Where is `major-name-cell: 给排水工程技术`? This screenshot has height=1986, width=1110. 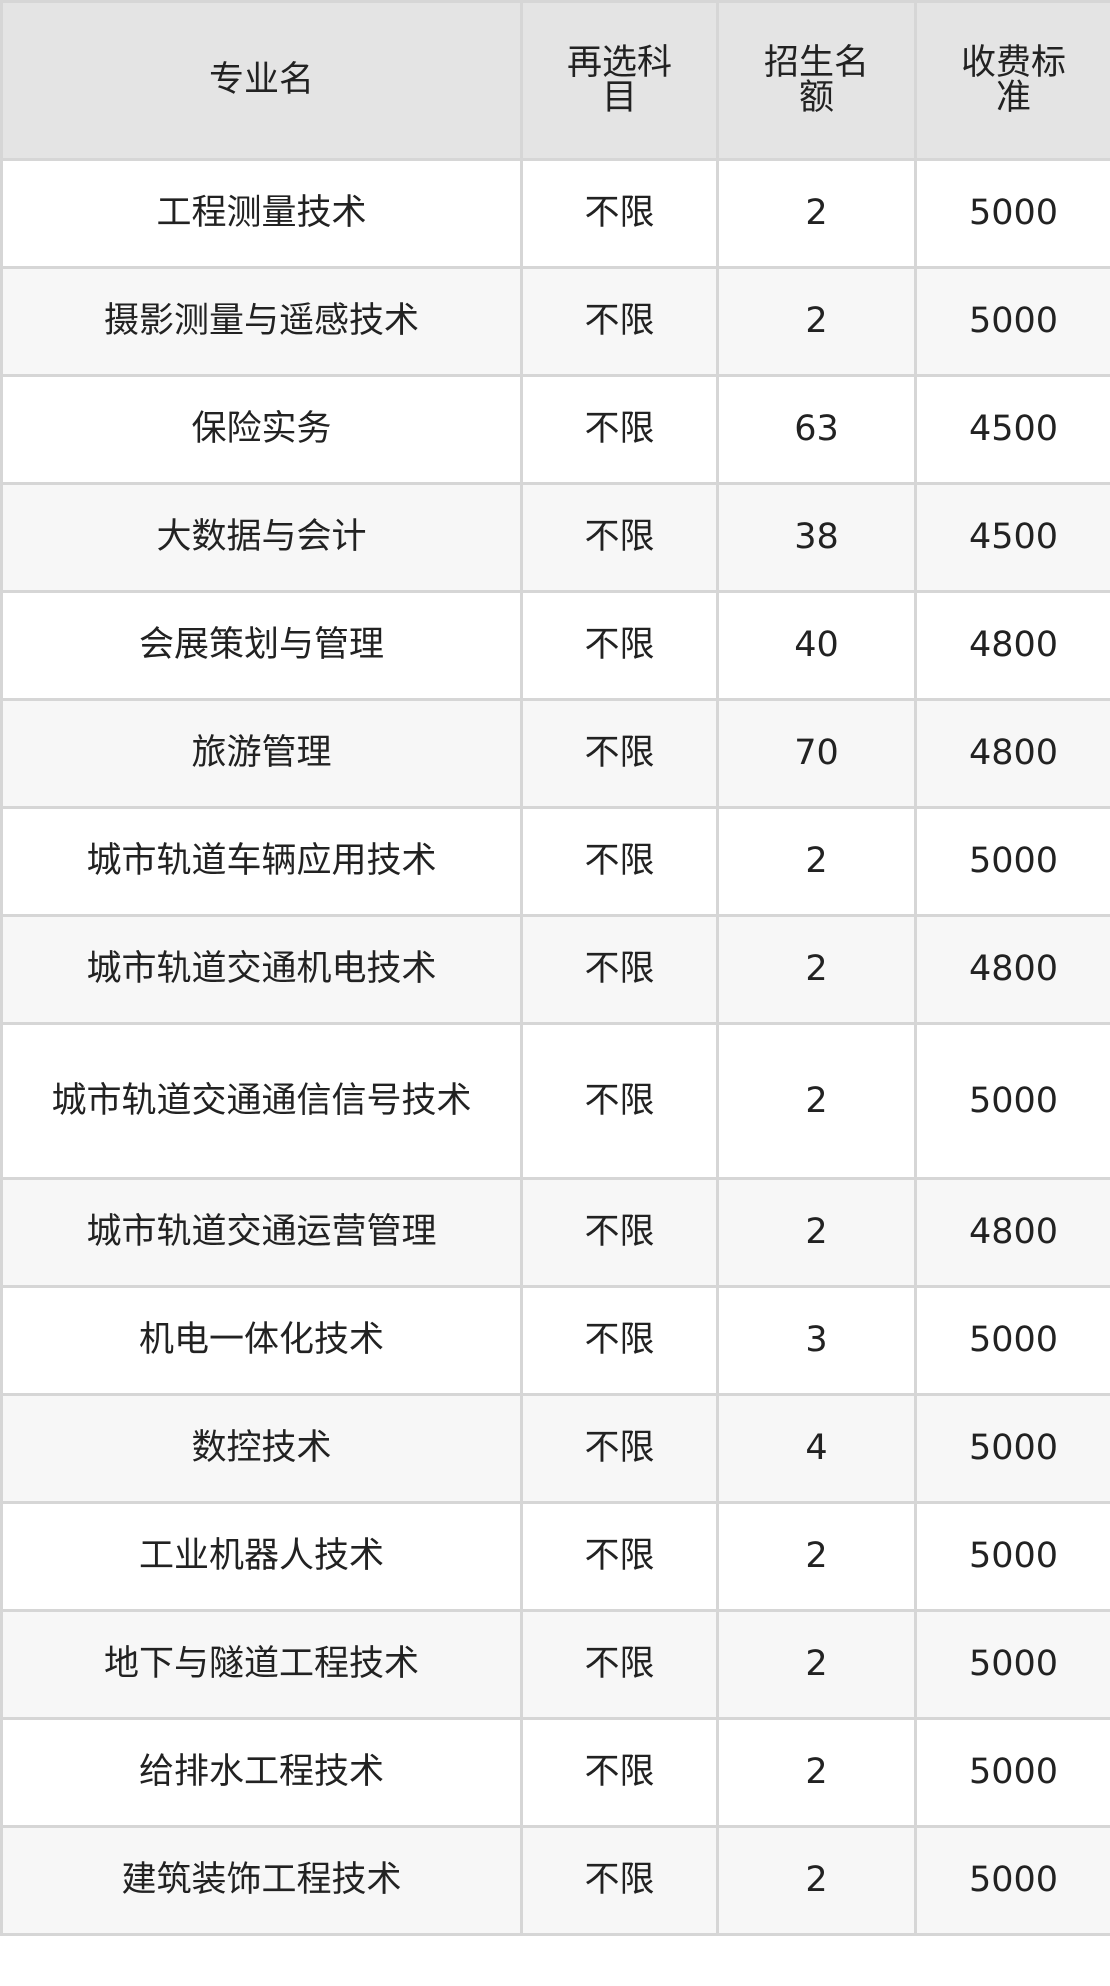
major-name-cell: 给排水工程技术 is located at coordinates (261, 1772).